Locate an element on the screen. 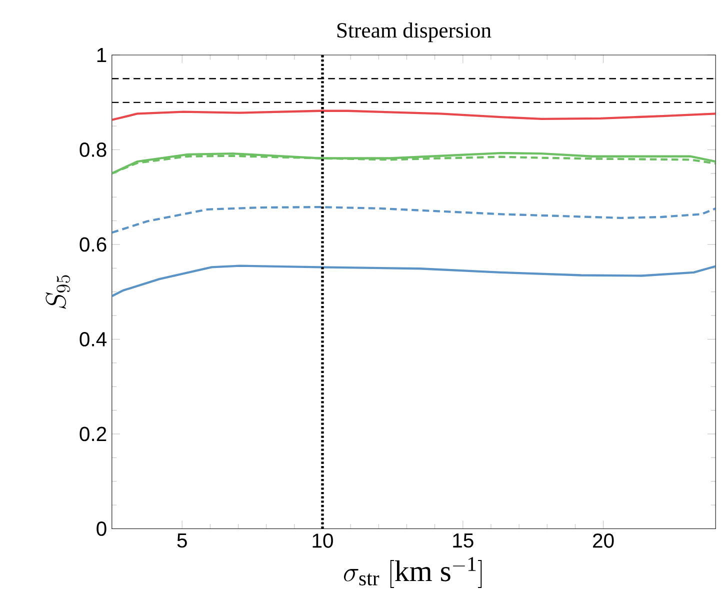 The width and height of the screenshot is (721, 615). y-tick-label: 0.6 is located at coordinates (93, 244).